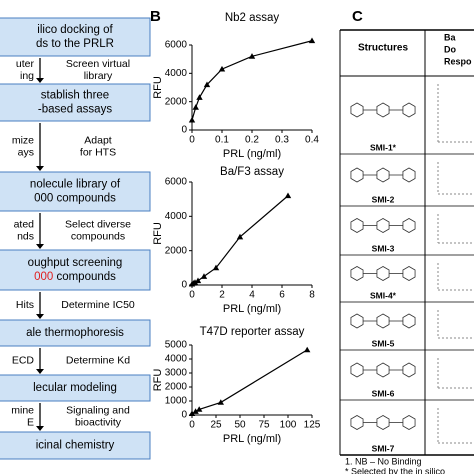 This screenshot has height=474, width=474. I want to click on flow-text-segment: nolecule library of, so click(75, 185).